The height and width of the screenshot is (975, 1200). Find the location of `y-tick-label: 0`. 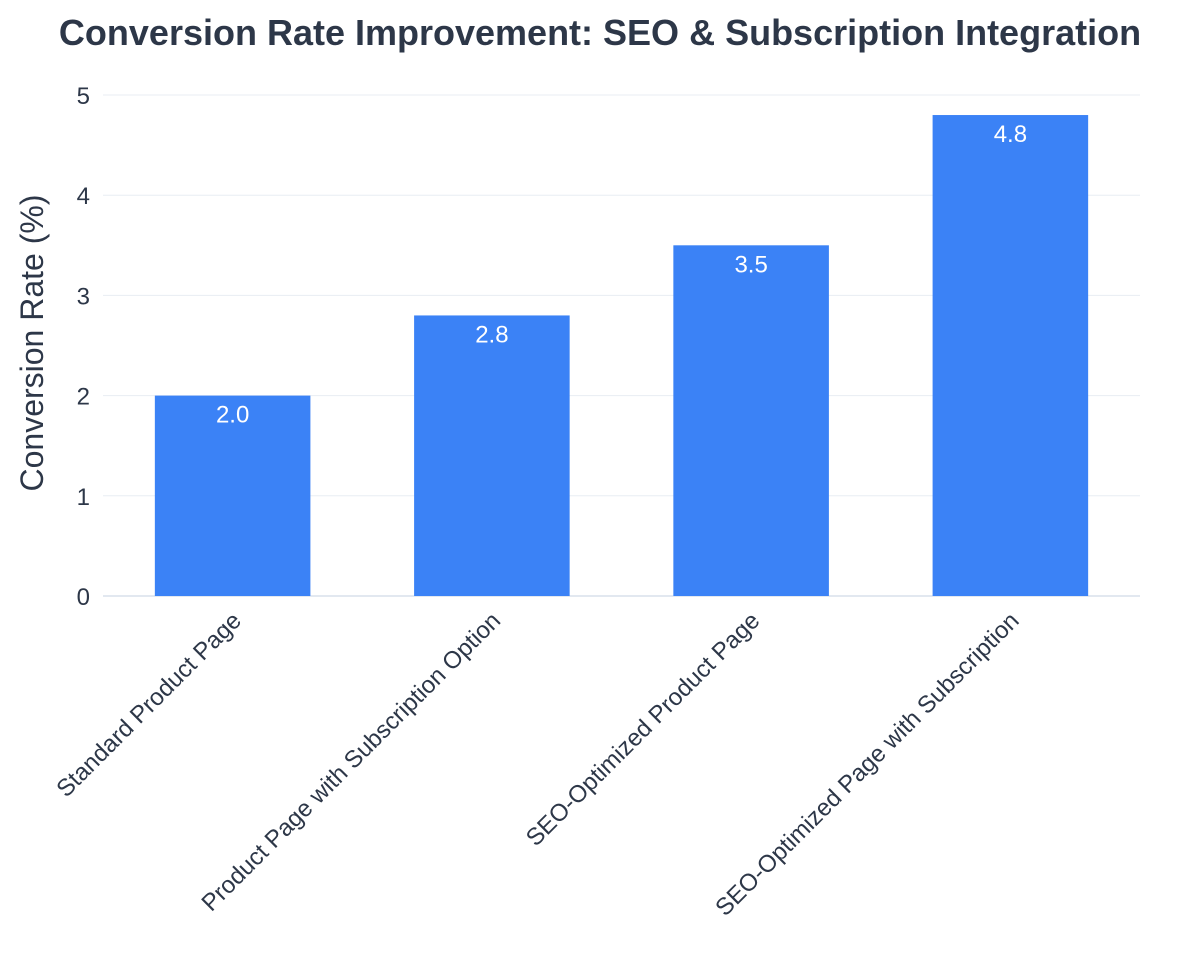

y-tick-label: 0 is located at coordinates (83, 597).